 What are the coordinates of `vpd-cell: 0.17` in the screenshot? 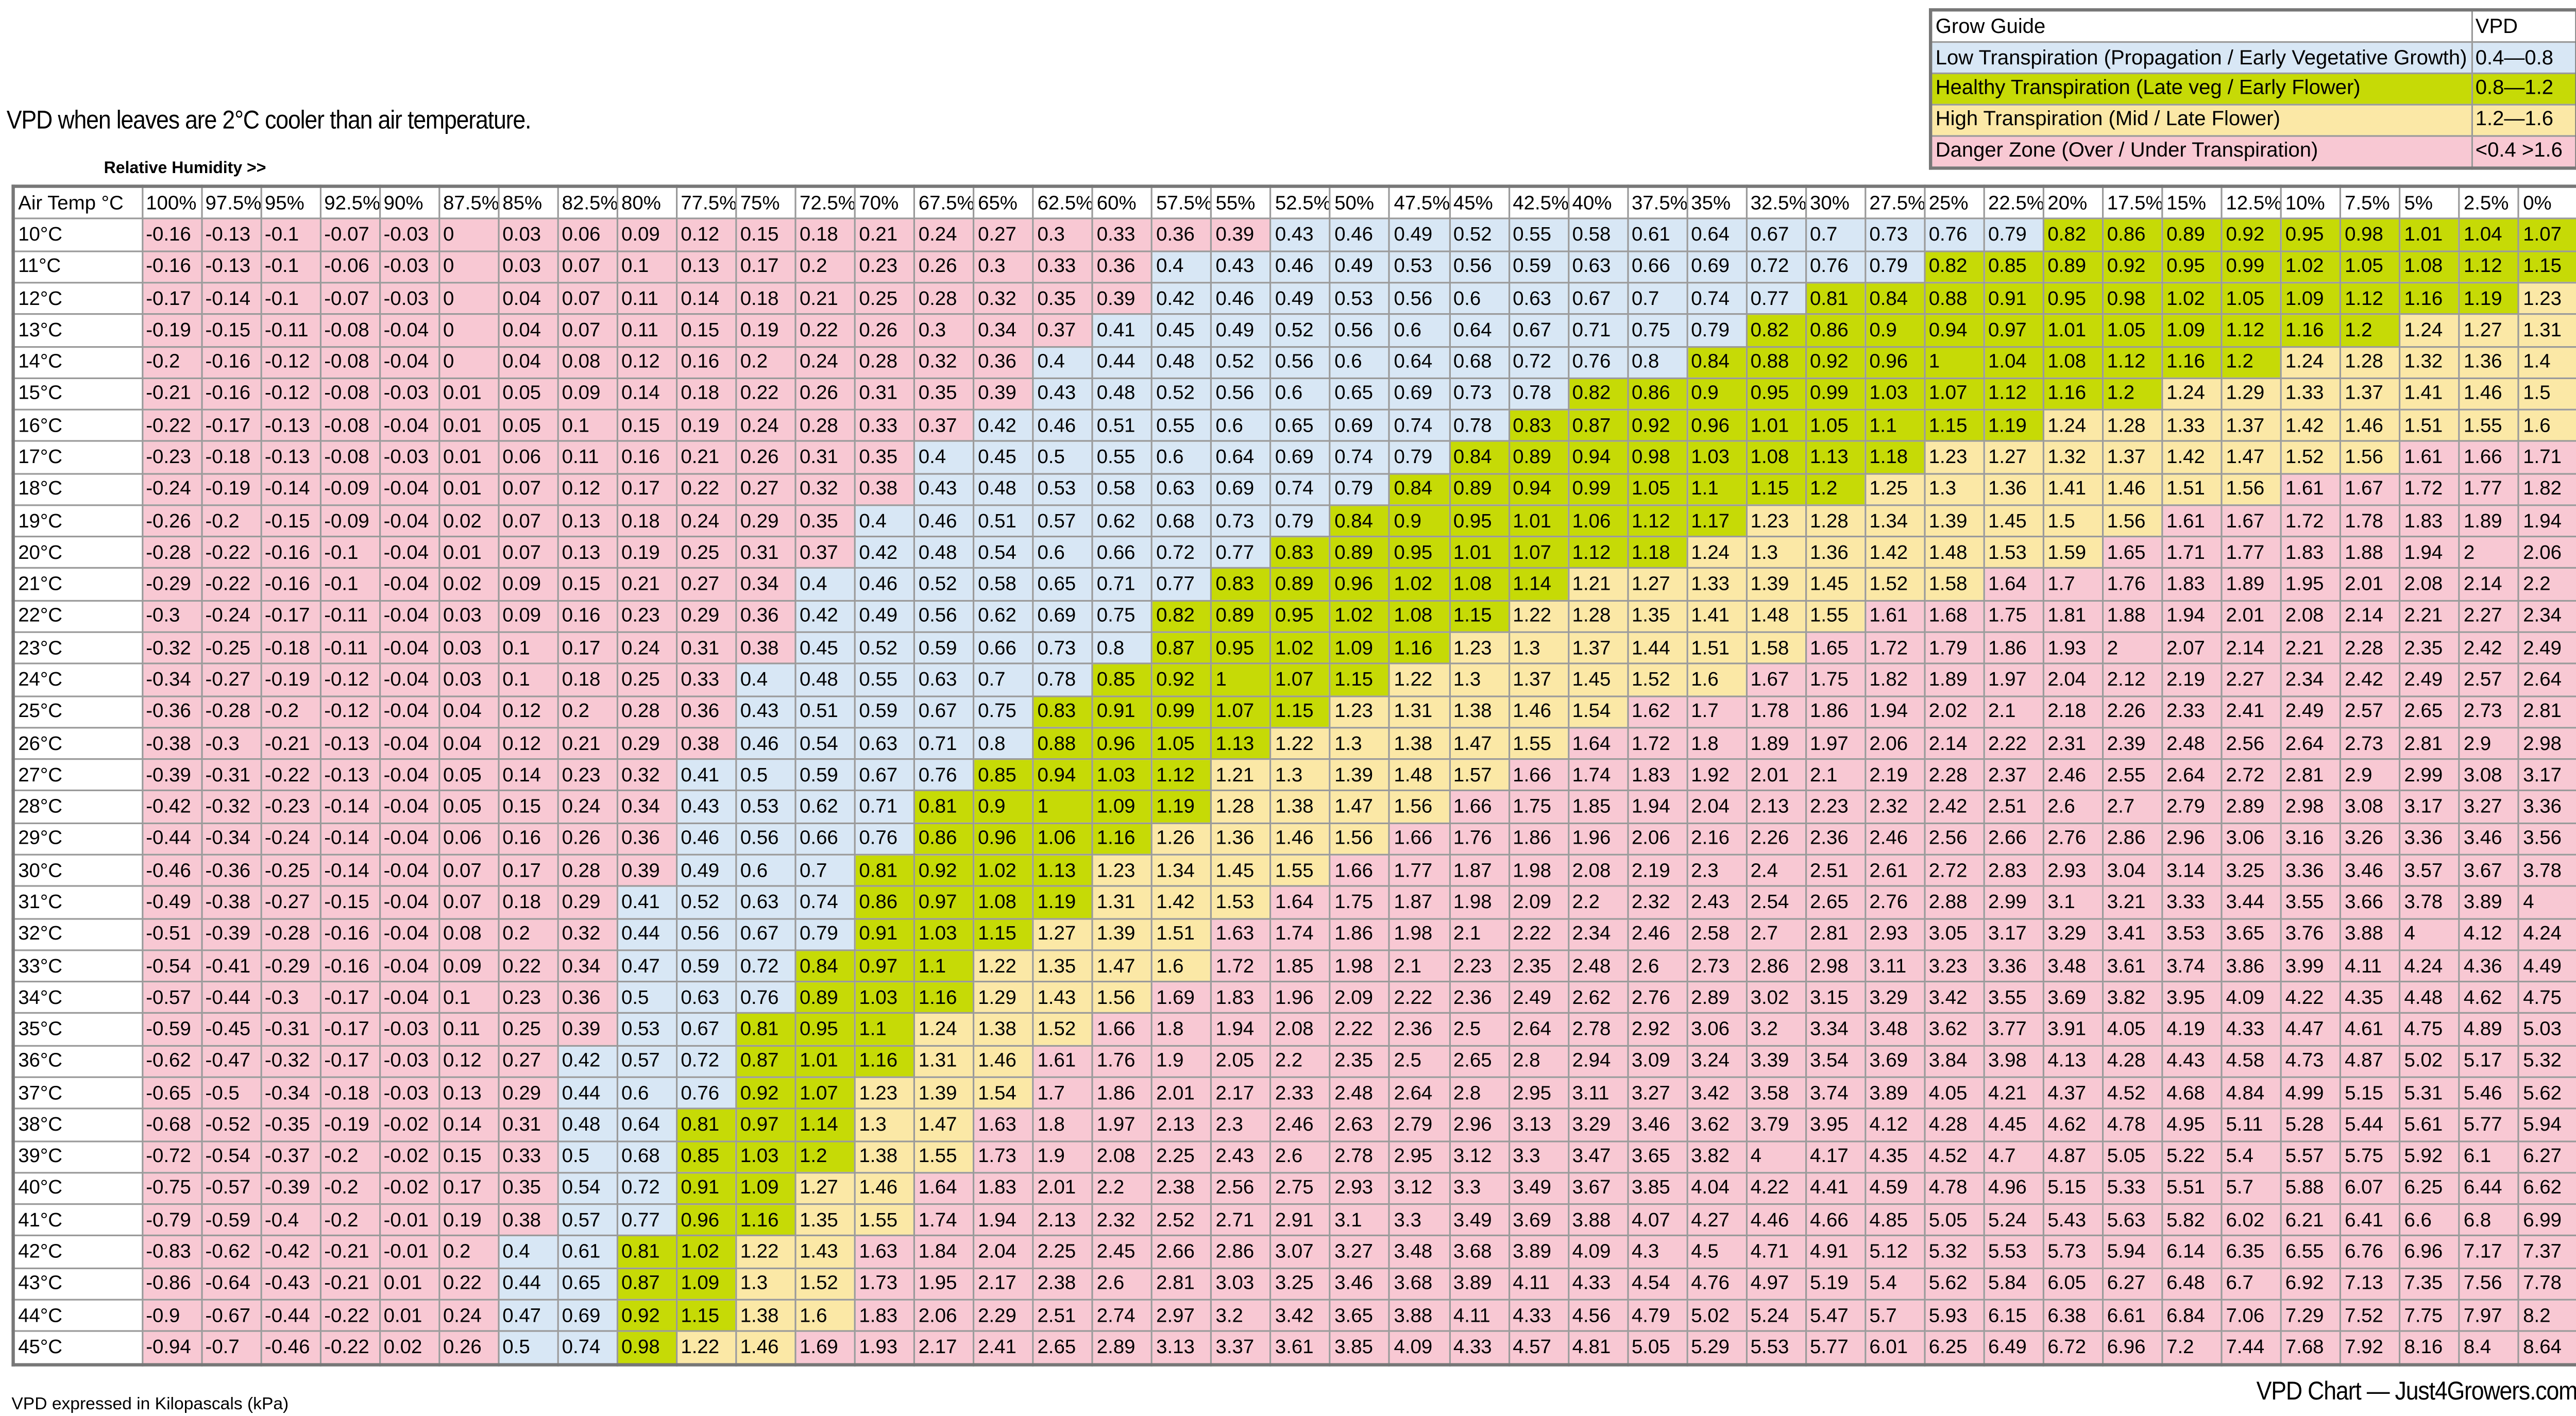 It's located at (766, 267).